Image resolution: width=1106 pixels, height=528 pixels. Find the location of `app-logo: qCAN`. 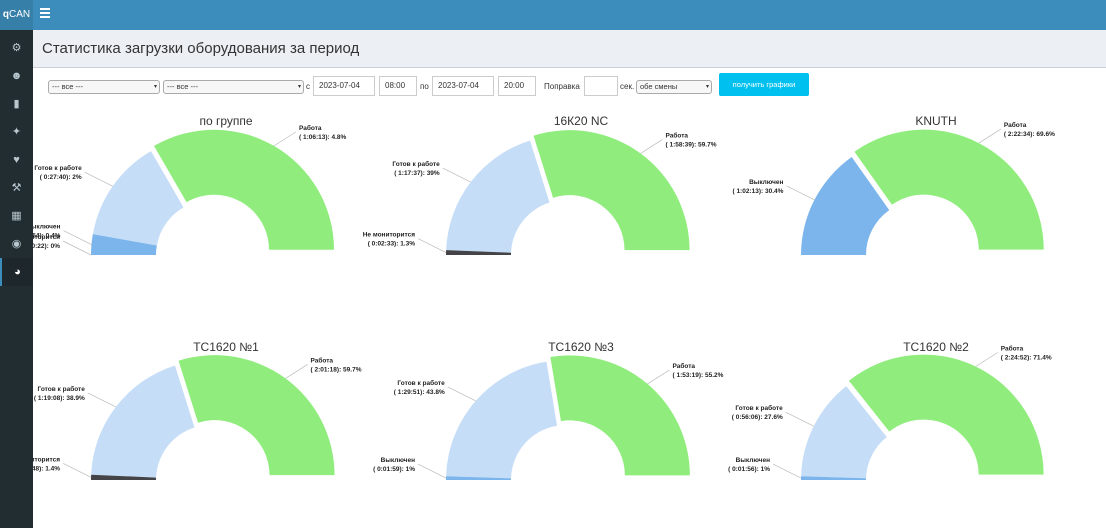

app-logo: qCAN is located at coordinates (16, 15).